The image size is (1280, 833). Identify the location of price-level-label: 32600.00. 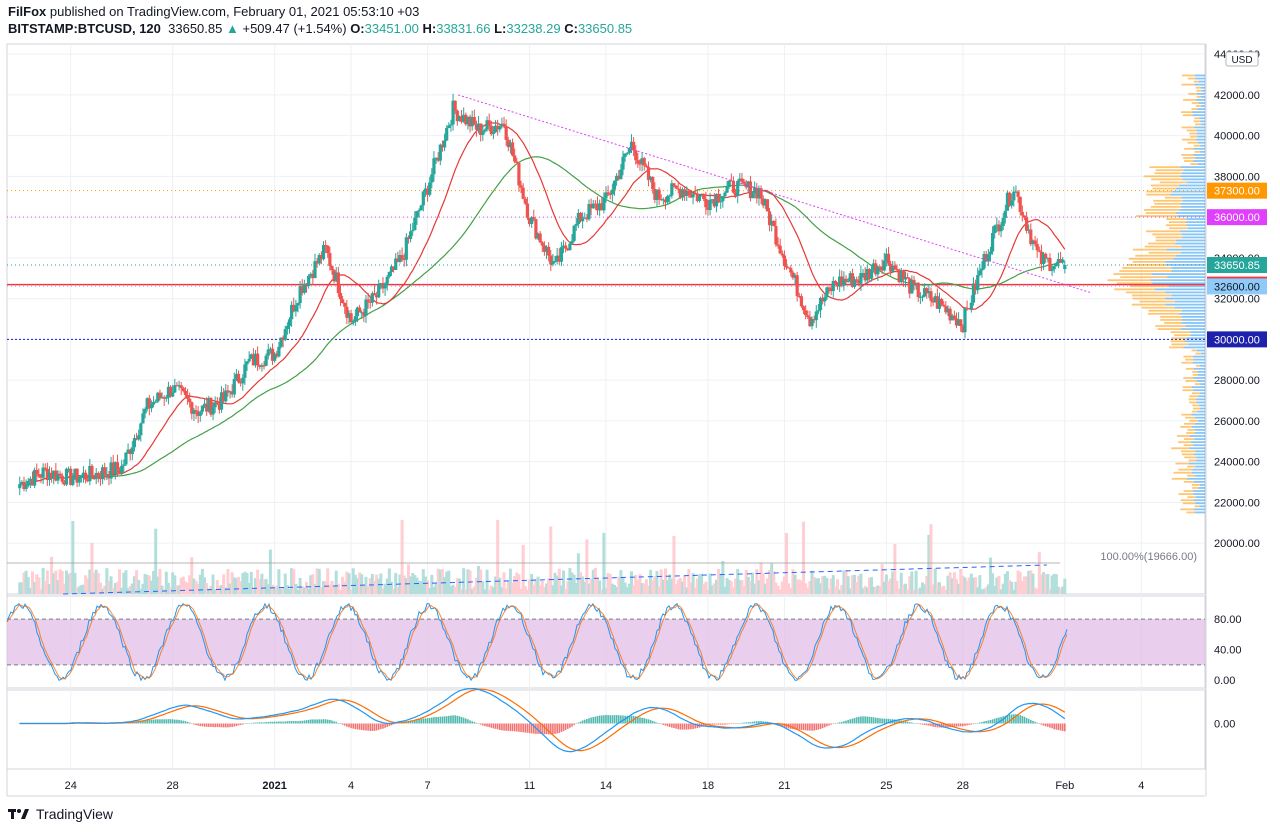
(1237, 287).